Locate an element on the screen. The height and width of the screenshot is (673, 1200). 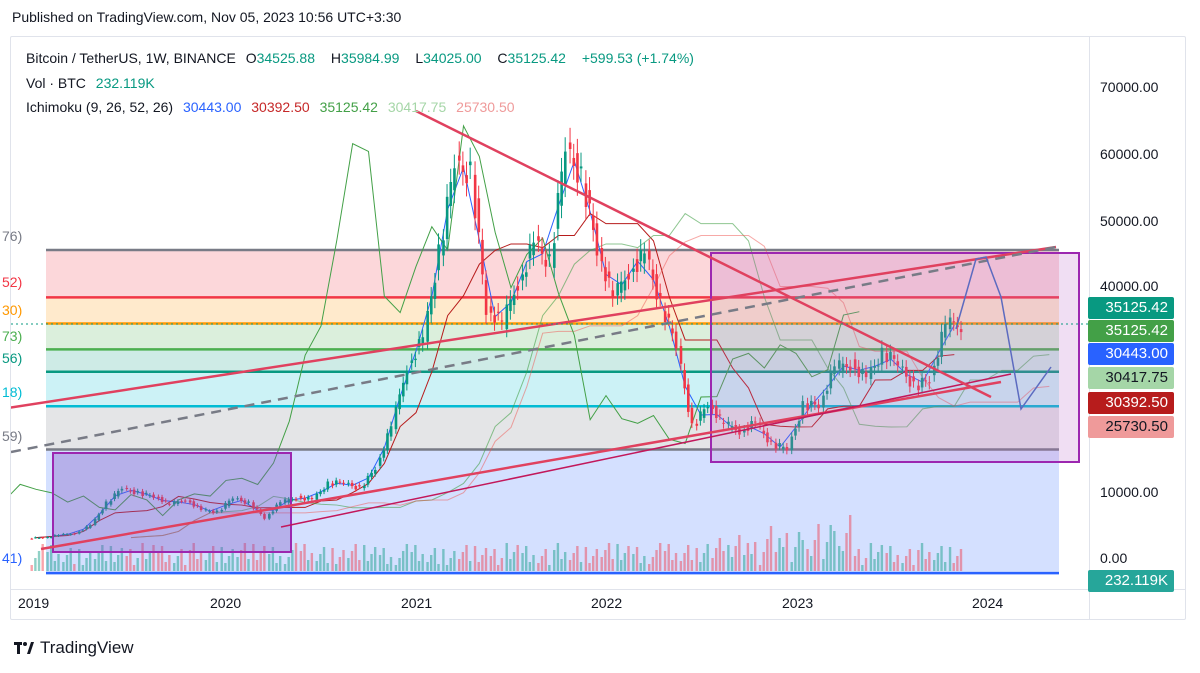
fib-level-label: 41) is located at coordinates (12, 558).